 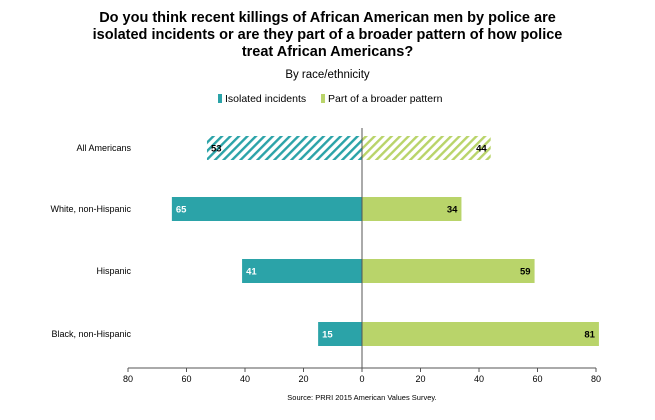 What do you see at coordinates (220, 98) in the screenshot?
I see `legend-swatch-isolated` at bounding box center [220, 98].